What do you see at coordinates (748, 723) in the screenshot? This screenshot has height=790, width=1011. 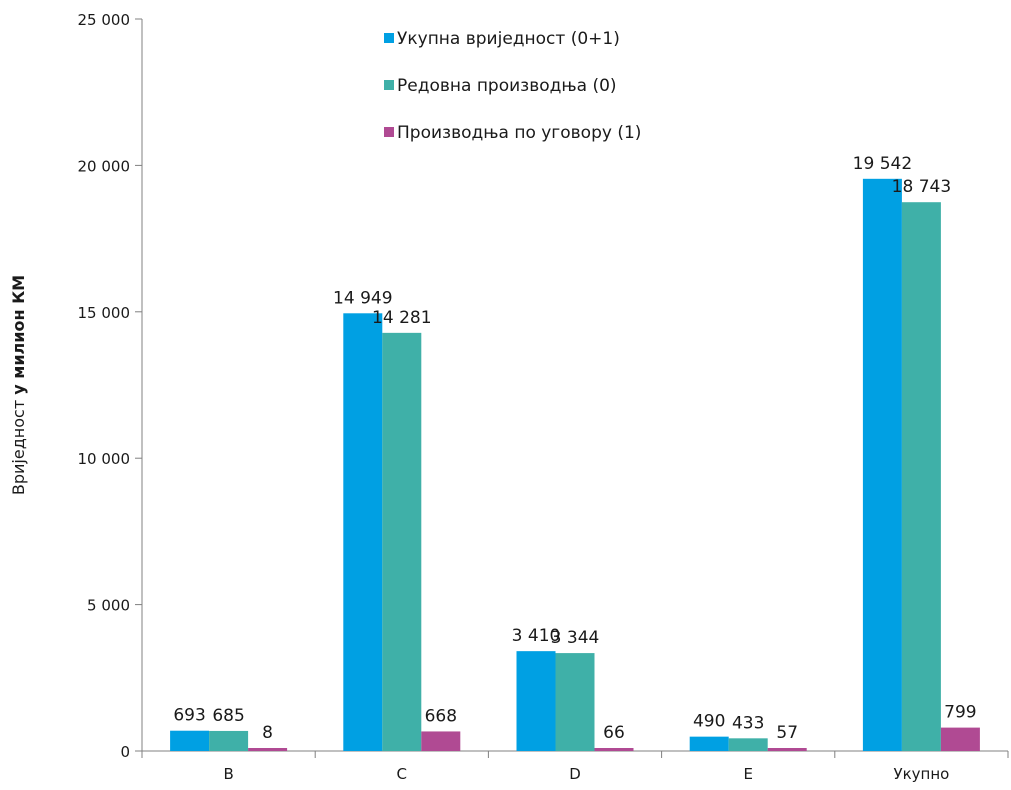 I see `data-label: 433` at bounding box center [748, 723].